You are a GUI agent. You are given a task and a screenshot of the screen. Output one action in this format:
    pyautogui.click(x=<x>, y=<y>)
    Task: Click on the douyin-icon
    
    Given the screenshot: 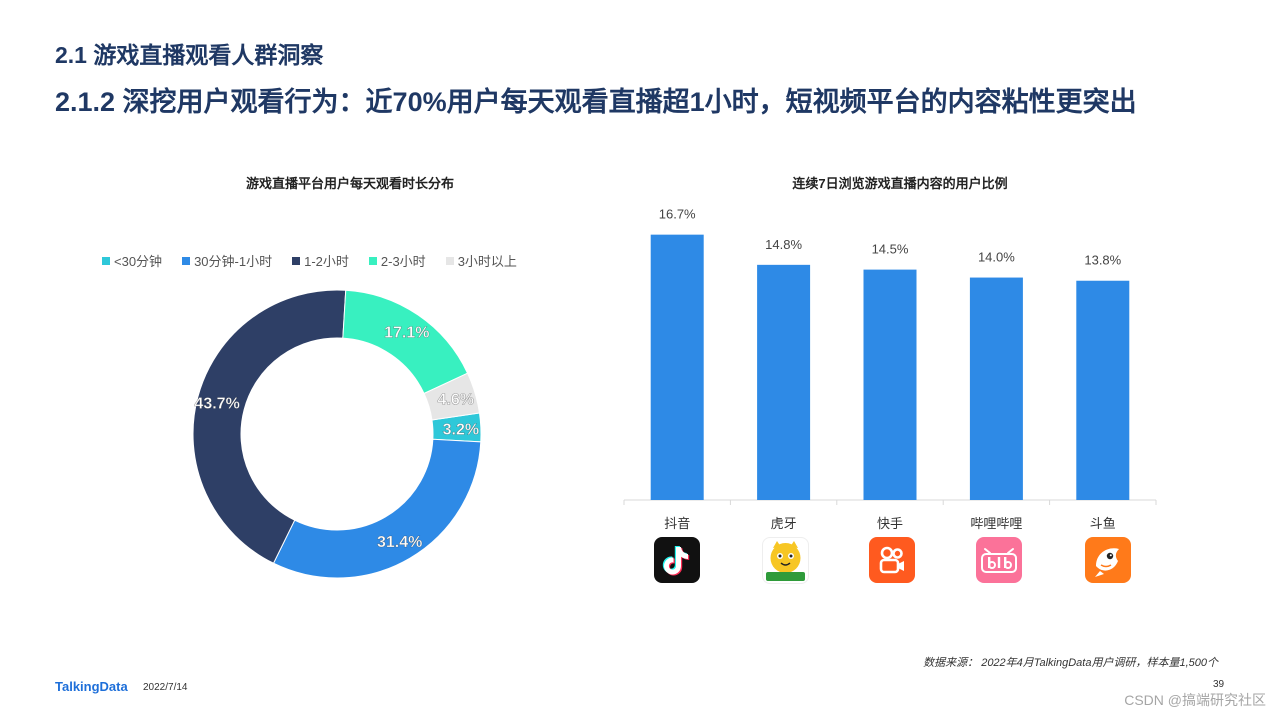 What is the action you would take?
    pyautogui.click(x=677, y=560)
    